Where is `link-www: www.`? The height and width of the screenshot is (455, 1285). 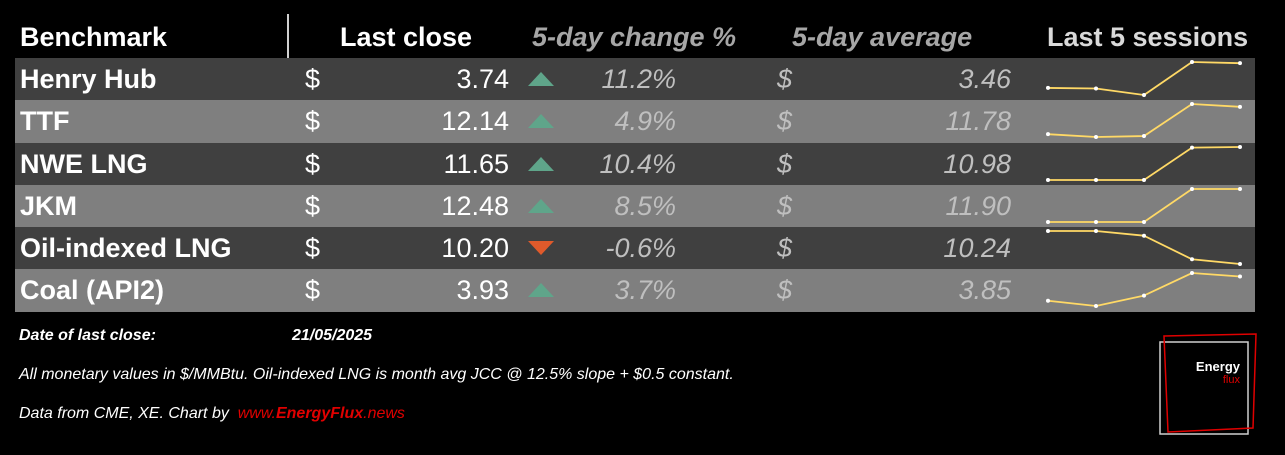 link-www: www. is located at coordinates (256, 413).